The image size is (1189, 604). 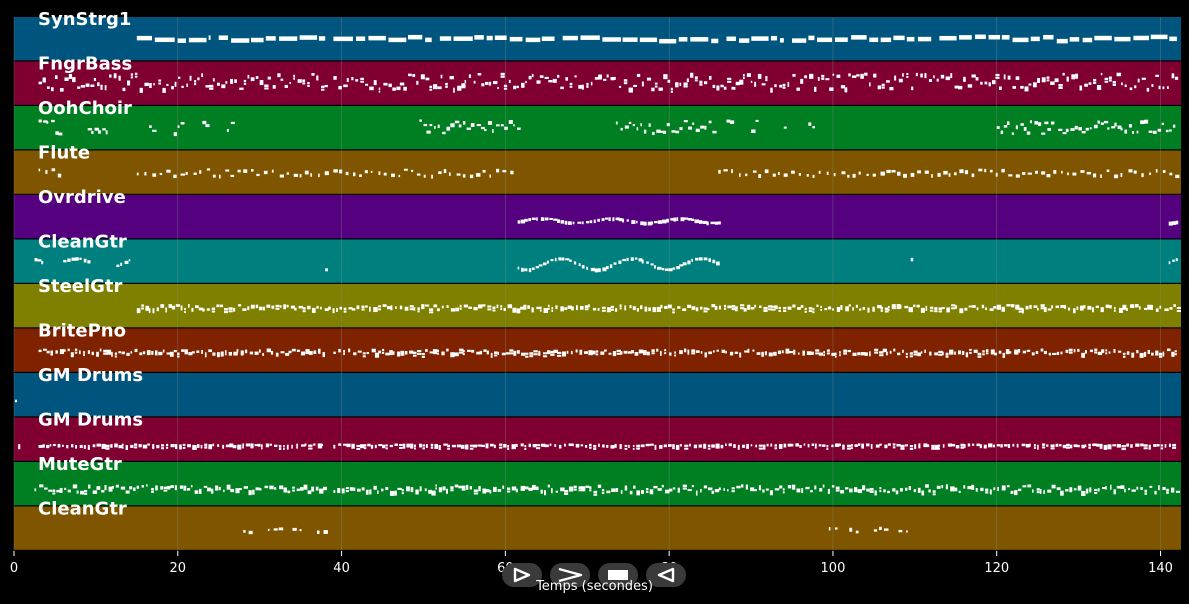 What do you see at coordinates (570, 575) in the screenshot?
I see `fast-forward-button` at bounding box center [570, 575].